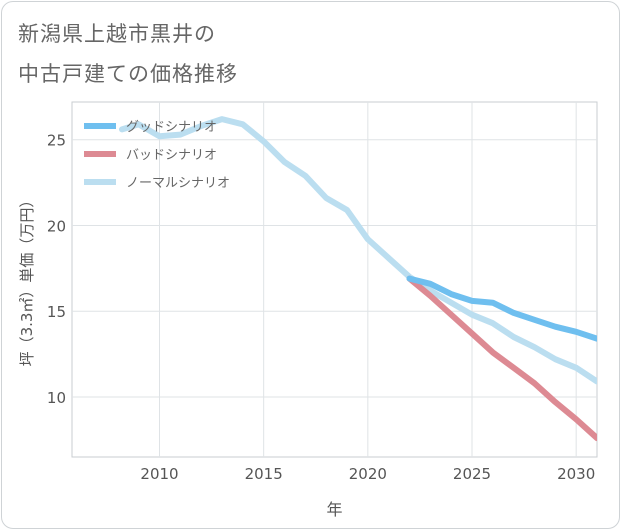 The image size is (621, 530). Describe the element at coordinates (171, 127) in the screenshot. I see `legend-label: グッドシナリオ` at that location.